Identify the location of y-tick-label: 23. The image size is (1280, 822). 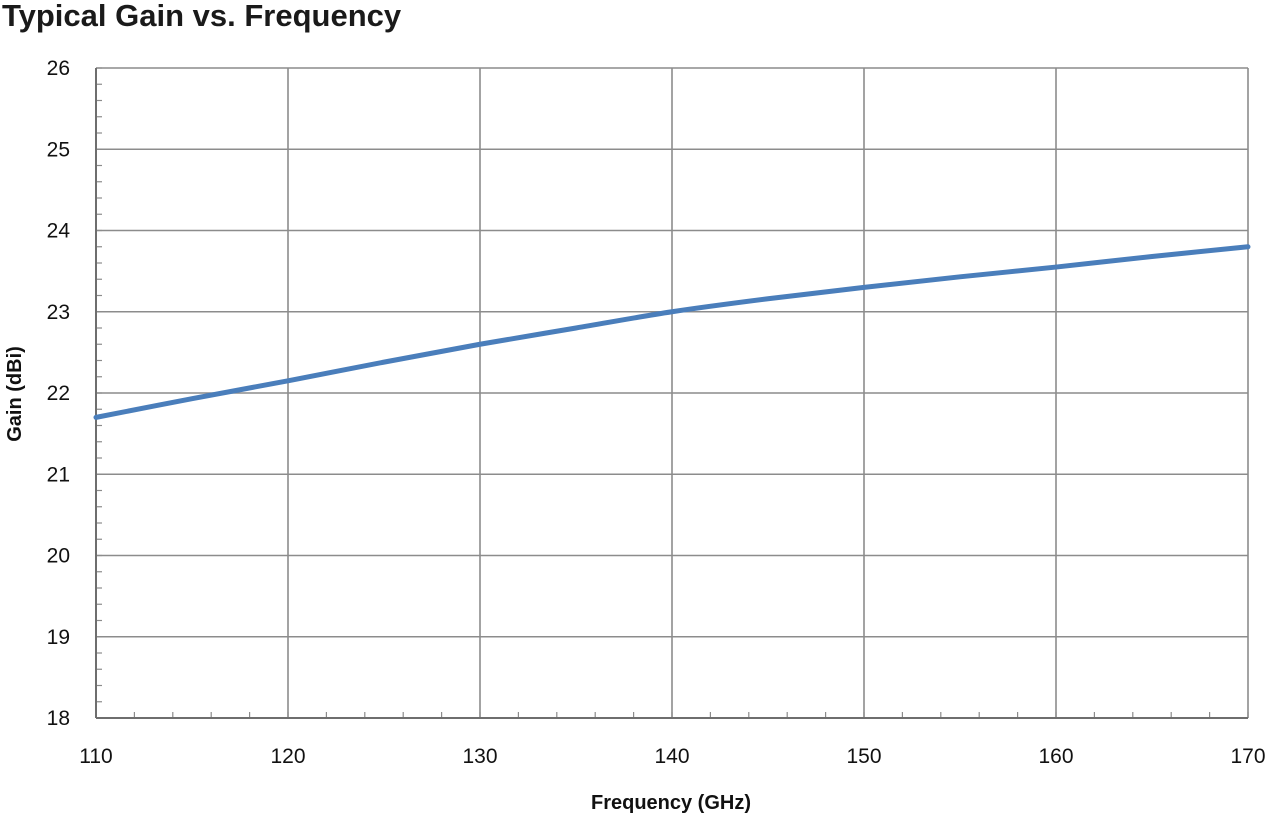
(58, 312).